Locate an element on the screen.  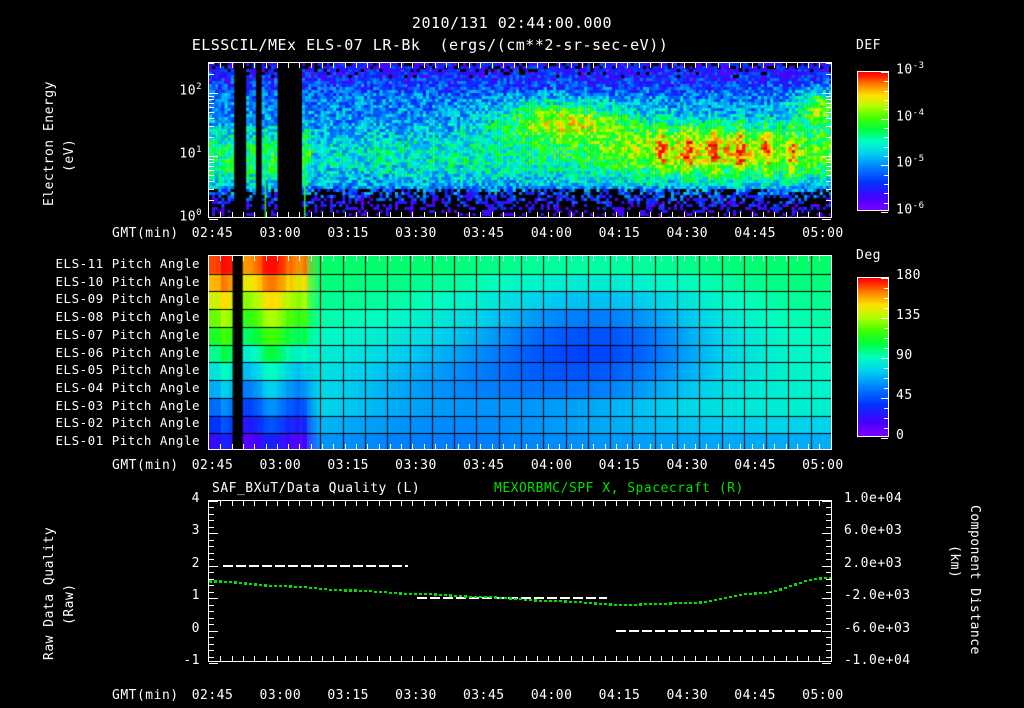
bottom-ytick-label-right: -1.0e+04 is located at coordinates (877, 660).